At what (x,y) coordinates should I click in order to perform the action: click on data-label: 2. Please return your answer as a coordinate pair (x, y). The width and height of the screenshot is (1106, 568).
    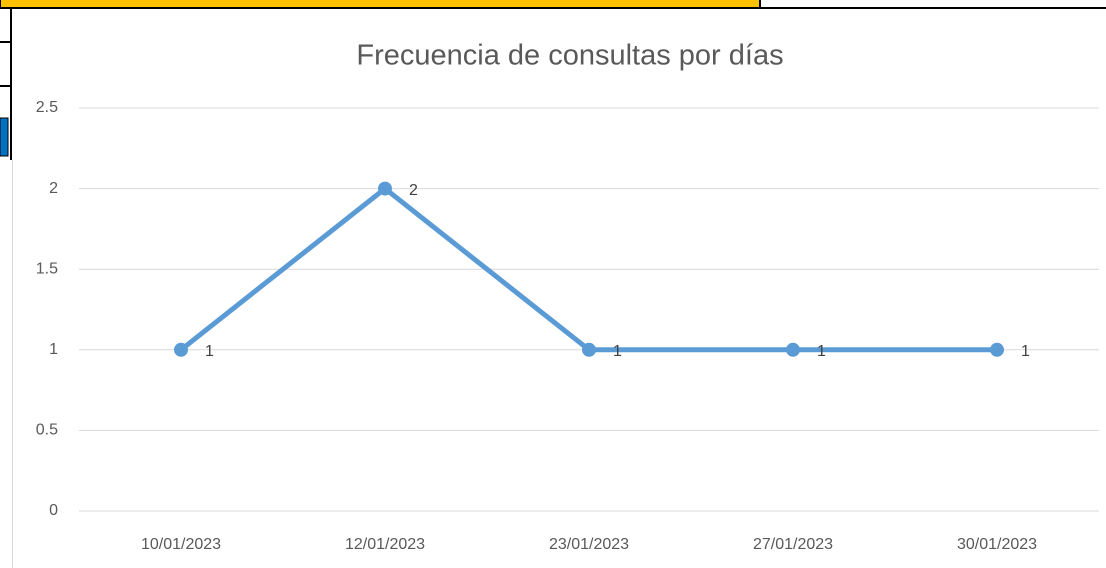
    Looking at the image, I should click on (413, 190).